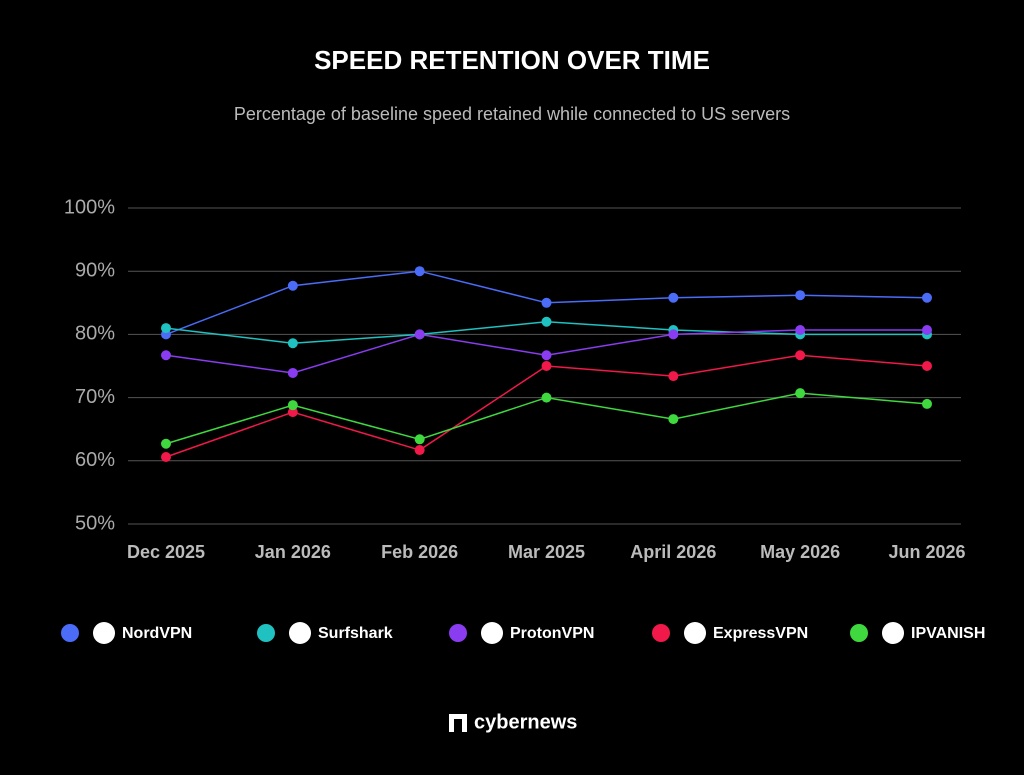 This screenshot has height=775, width=1024. Describe the element at coordinates (512, 60) in the screenshot. I see `chart-title: SPEED RETENTION OVER TIME` at that location.